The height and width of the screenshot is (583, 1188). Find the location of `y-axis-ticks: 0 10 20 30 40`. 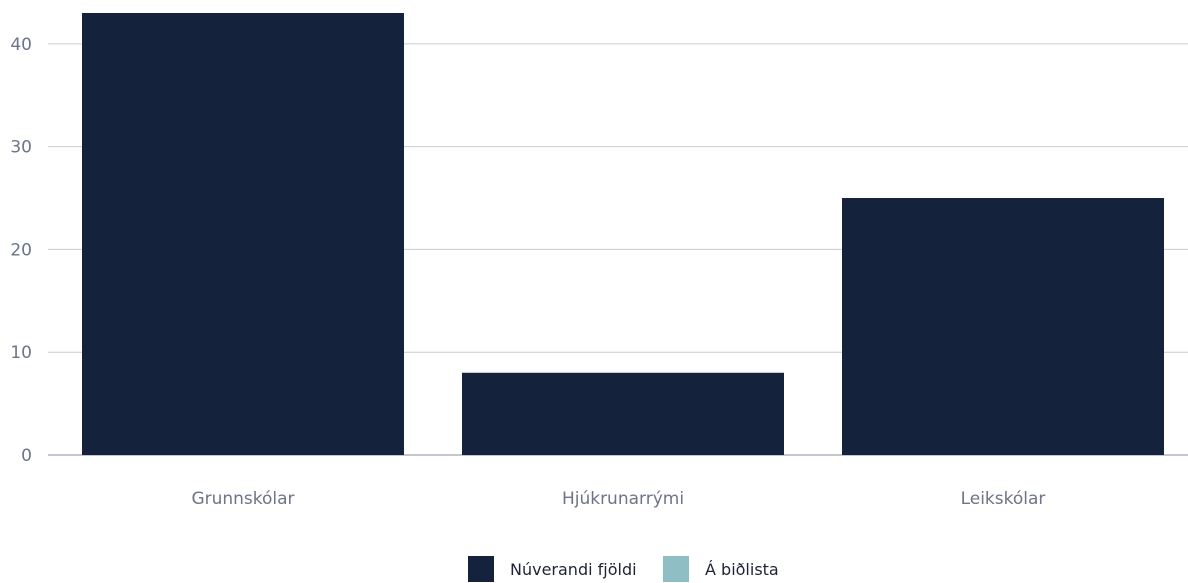

y-axis-ticks: 0 10 20 30 40 is located at coordinates (21, 250).